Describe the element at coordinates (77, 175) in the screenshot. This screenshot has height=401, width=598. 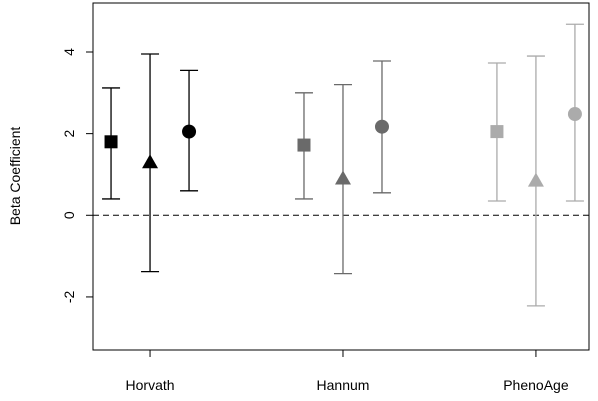
I see `y-axis: -2 0 2 4` at that location.